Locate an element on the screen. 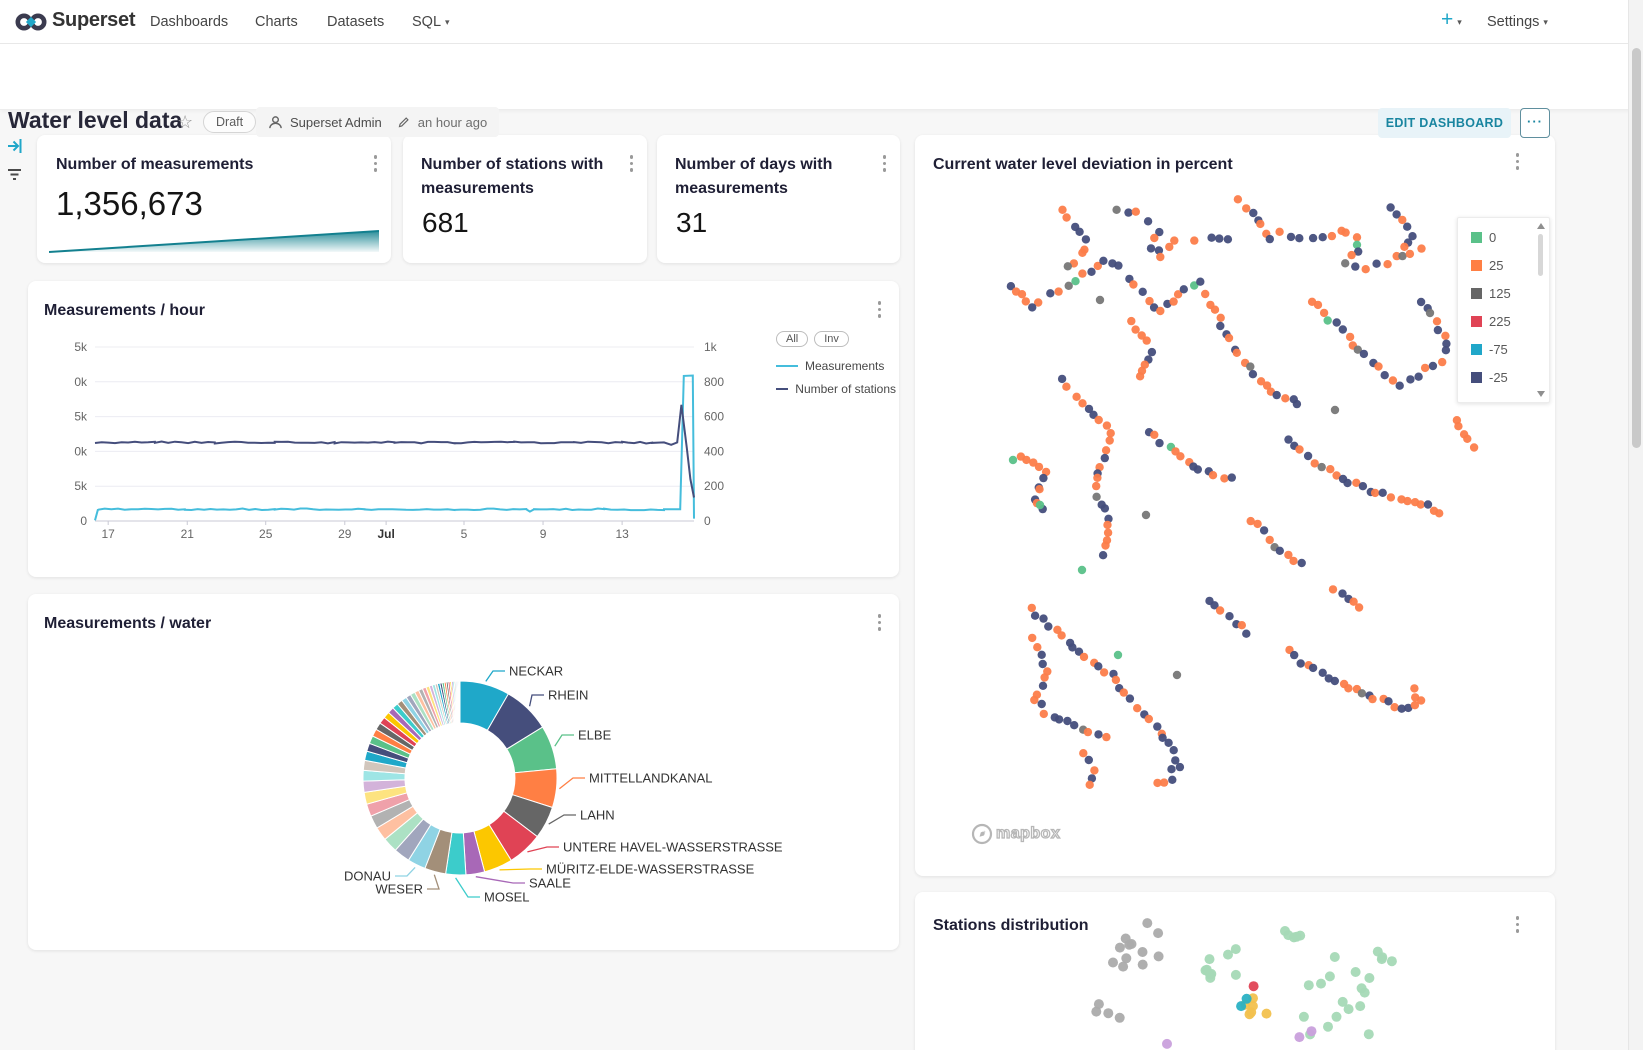 Image resolution: width=1643 pixels, height=1050 pixels. brand-name: Superset is located at coordinates (94, 20).